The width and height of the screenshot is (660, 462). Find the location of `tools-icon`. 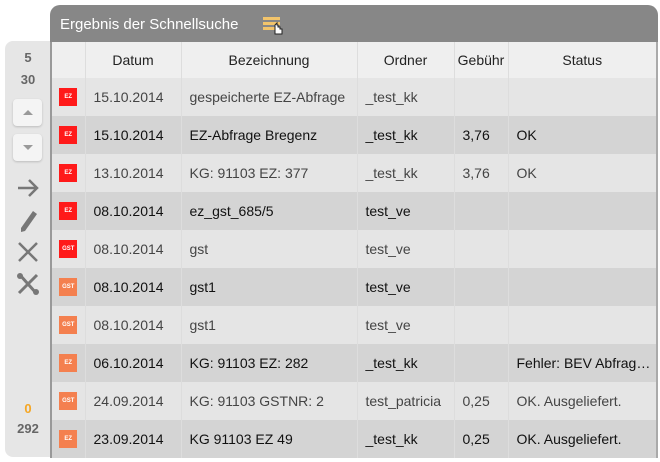

tools-icon is located at coordinates (28, 284).